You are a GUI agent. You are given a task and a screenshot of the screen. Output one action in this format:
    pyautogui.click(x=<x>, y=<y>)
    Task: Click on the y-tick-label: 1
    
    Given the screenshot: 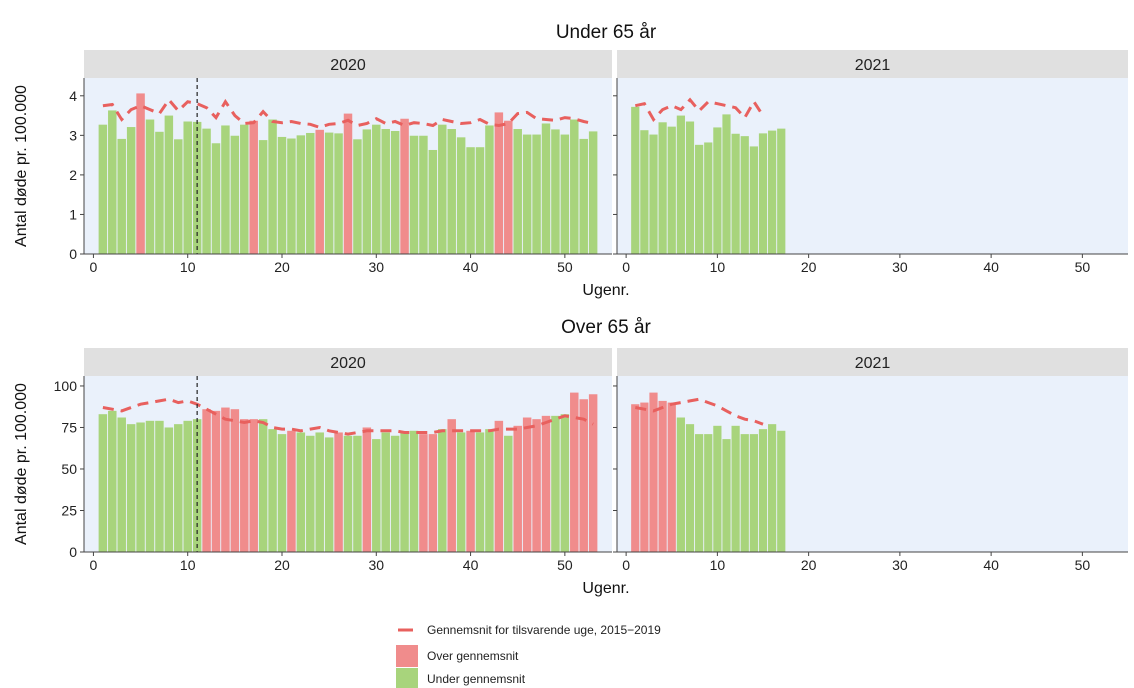 What is the action you would take?
    pyautogui.click(x=73, y=214)
    